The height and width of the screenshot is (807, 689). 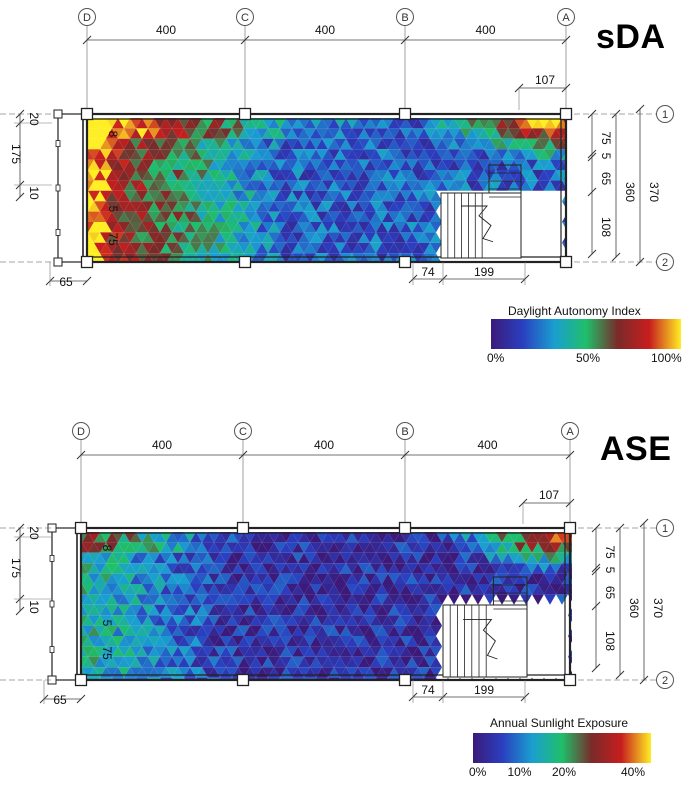 What do you see at coordinates (606, 156) in the screenshot?
I see `dimension-label-right: 5` at bounding box center [606, 156].